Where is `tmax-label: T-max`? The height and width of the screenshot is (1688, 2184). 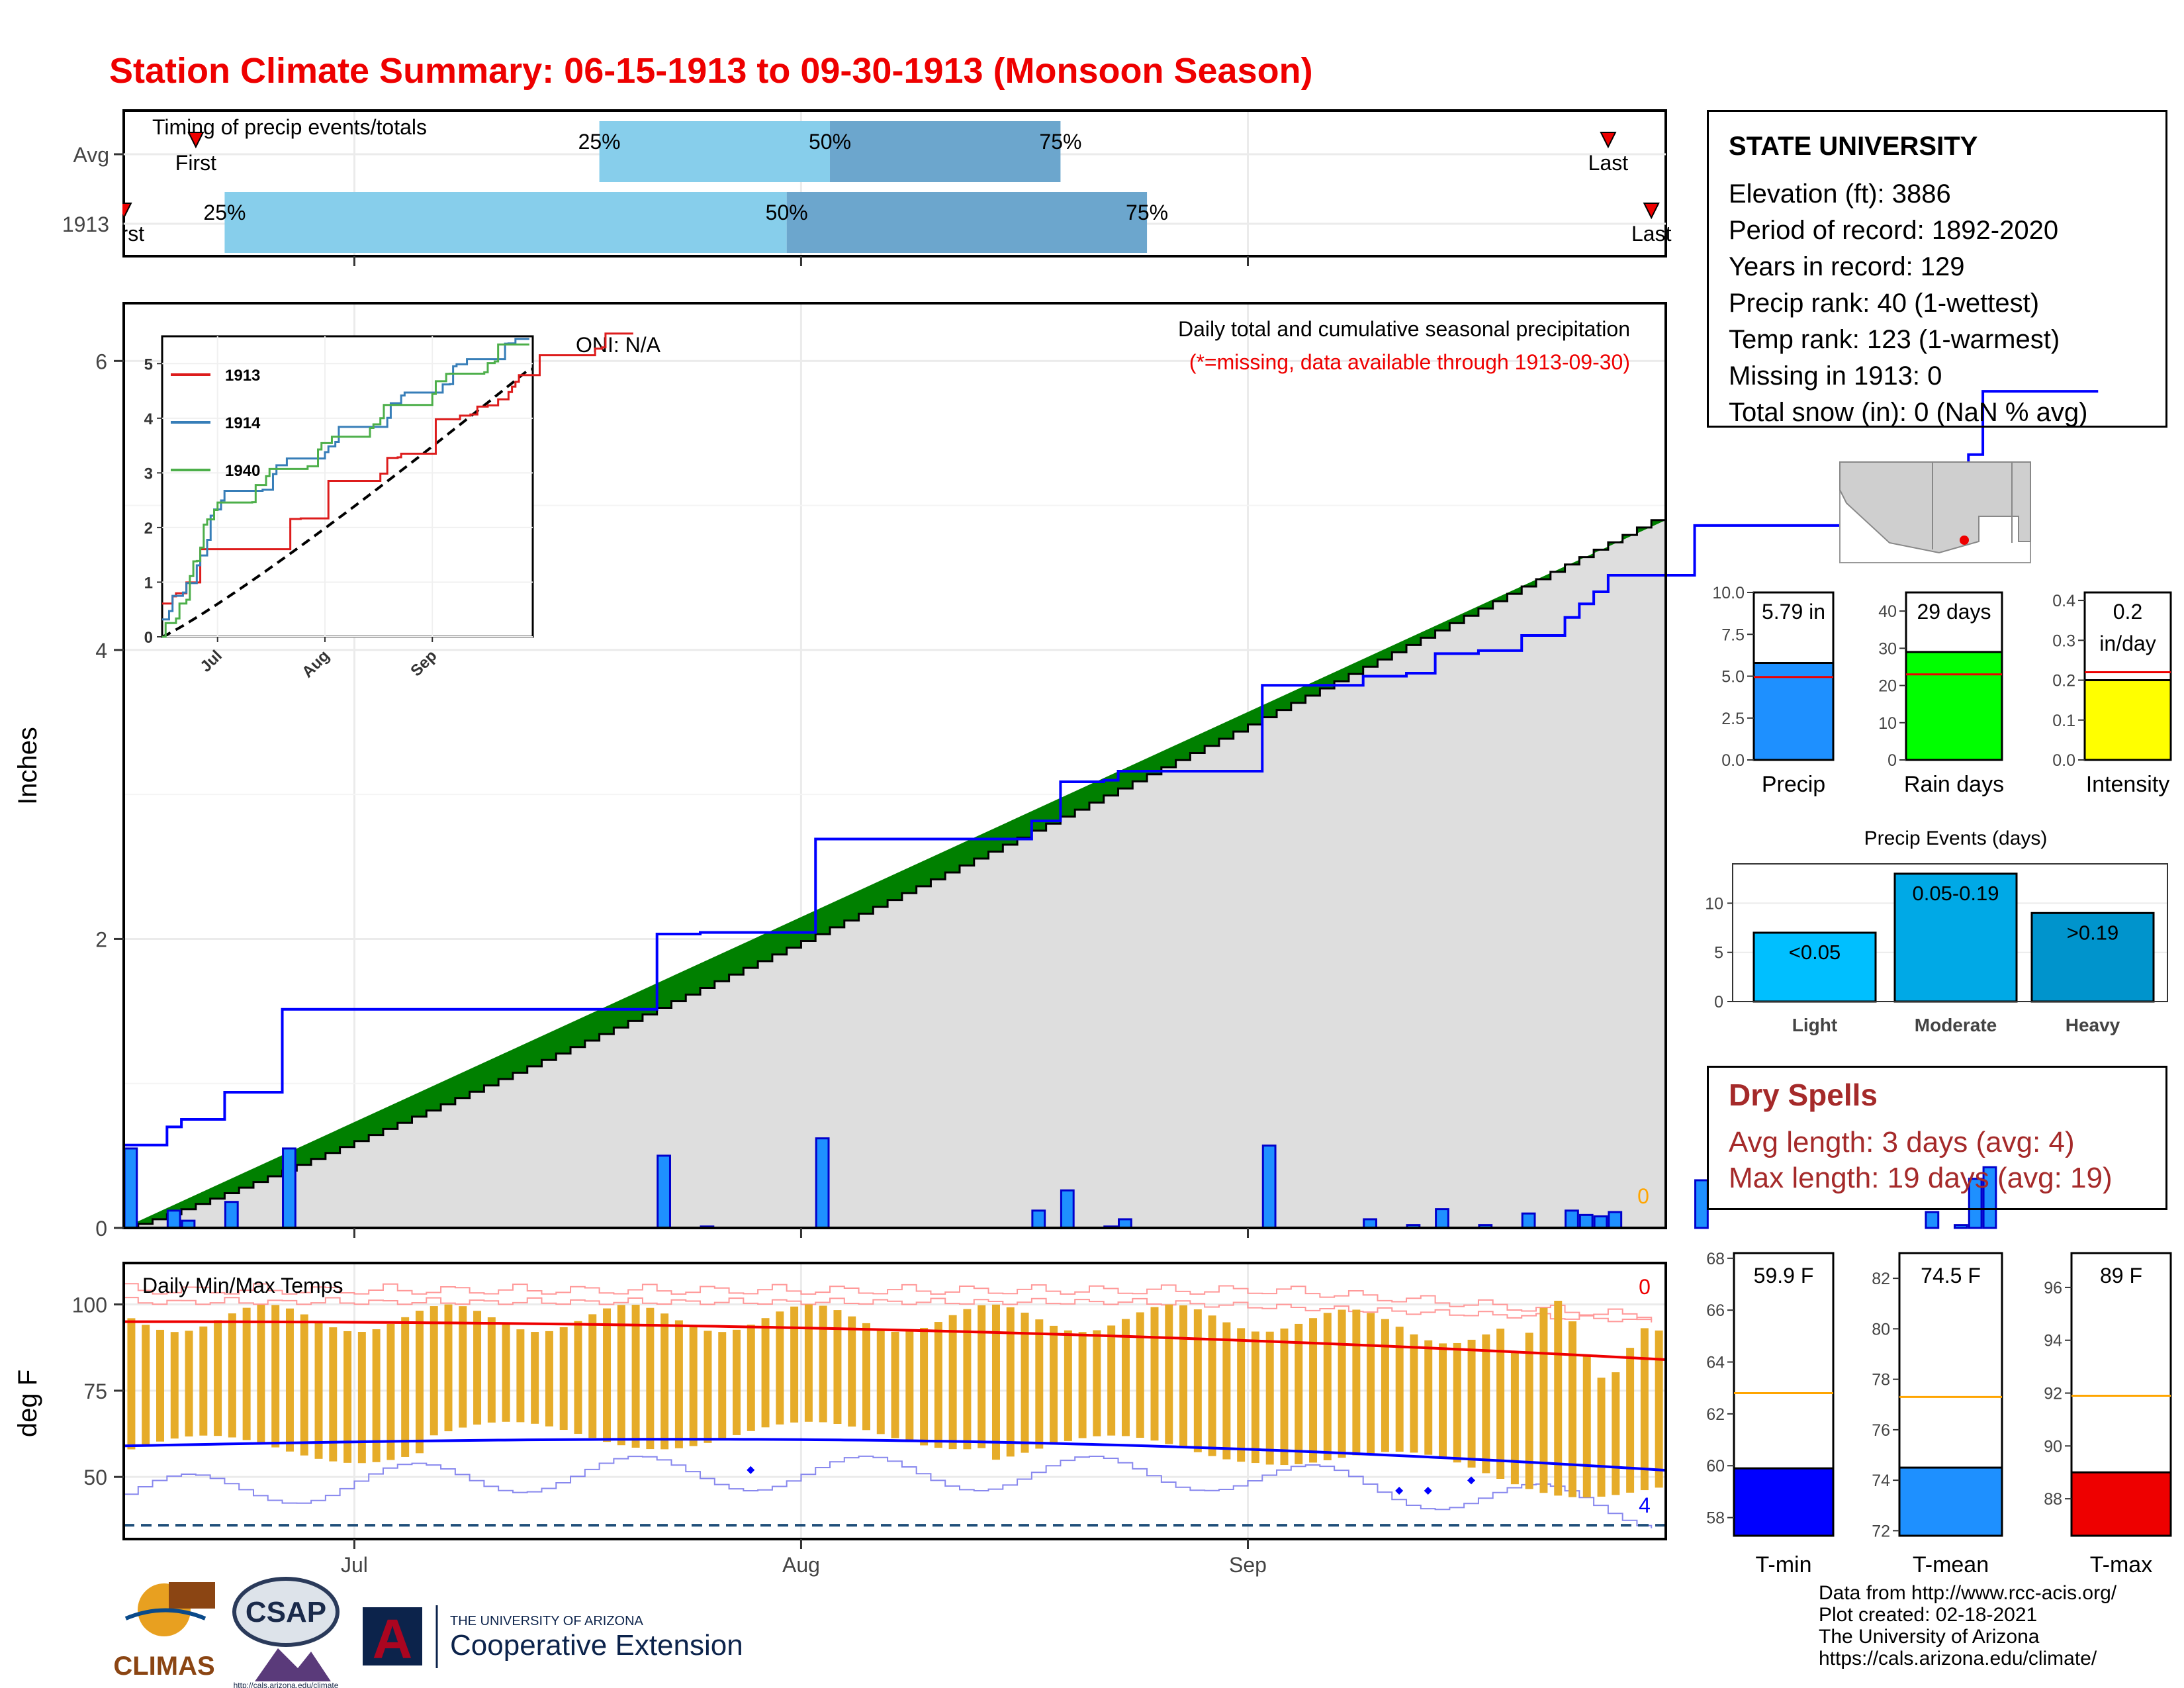 tmax-label: T-max is located at coordinates (2121, 1564).